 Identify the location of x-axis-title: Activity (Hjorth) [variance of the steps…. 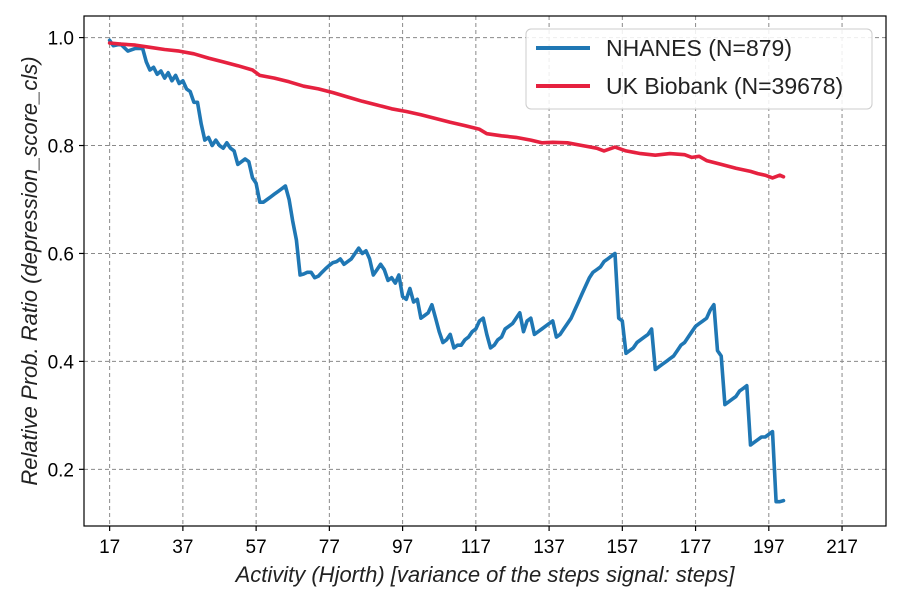
(485, 574).